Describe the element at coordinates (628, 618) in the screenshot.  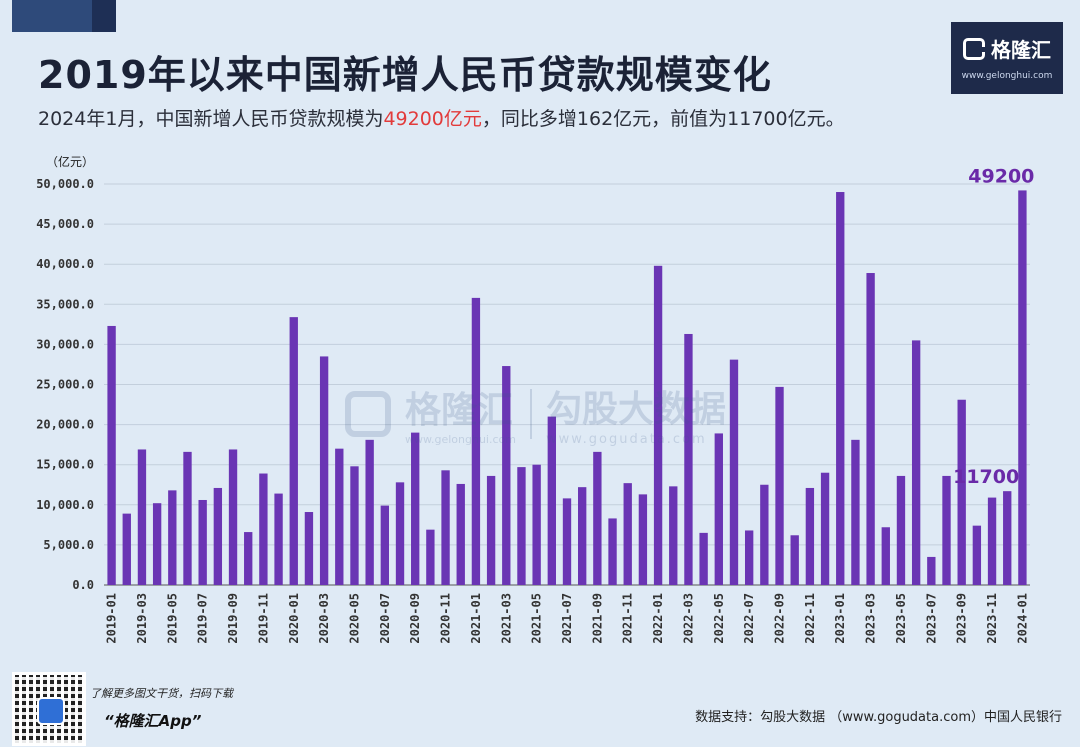
I see `x-tick-label: 2021-11` at that location.